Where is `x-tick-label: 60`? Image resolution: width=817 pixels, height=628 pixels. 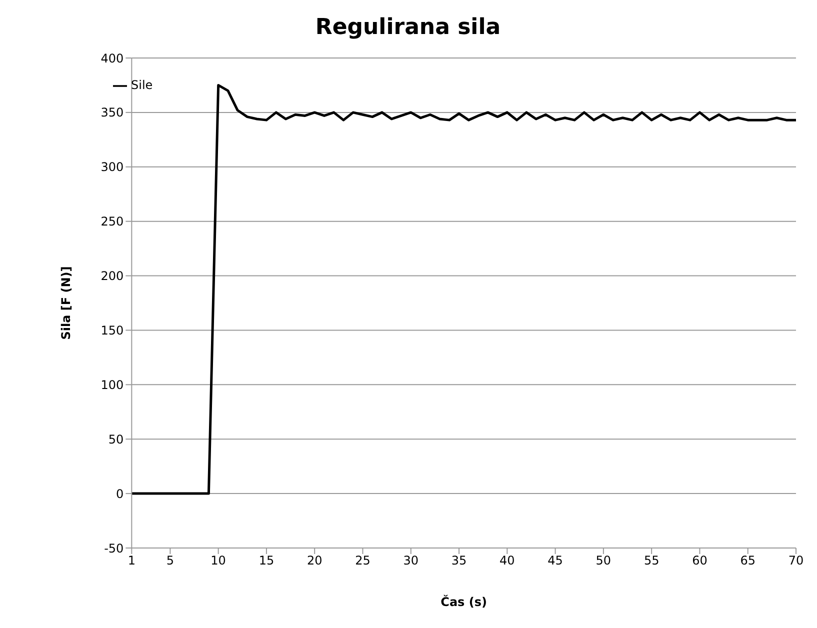
x-tick-label: 60 is located at coordinates (700, 561).